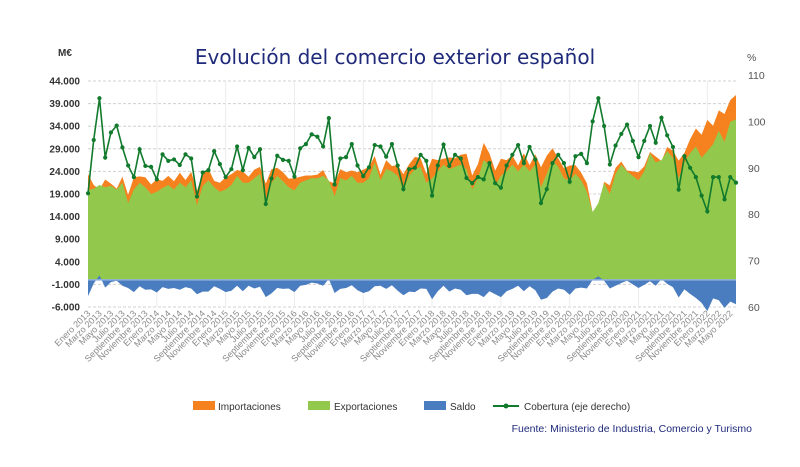 The image size is (800, 467). Describe the element at coordinates (319, 405) in the screenshot. I see `legend-swatch-exportaciones` at that location.